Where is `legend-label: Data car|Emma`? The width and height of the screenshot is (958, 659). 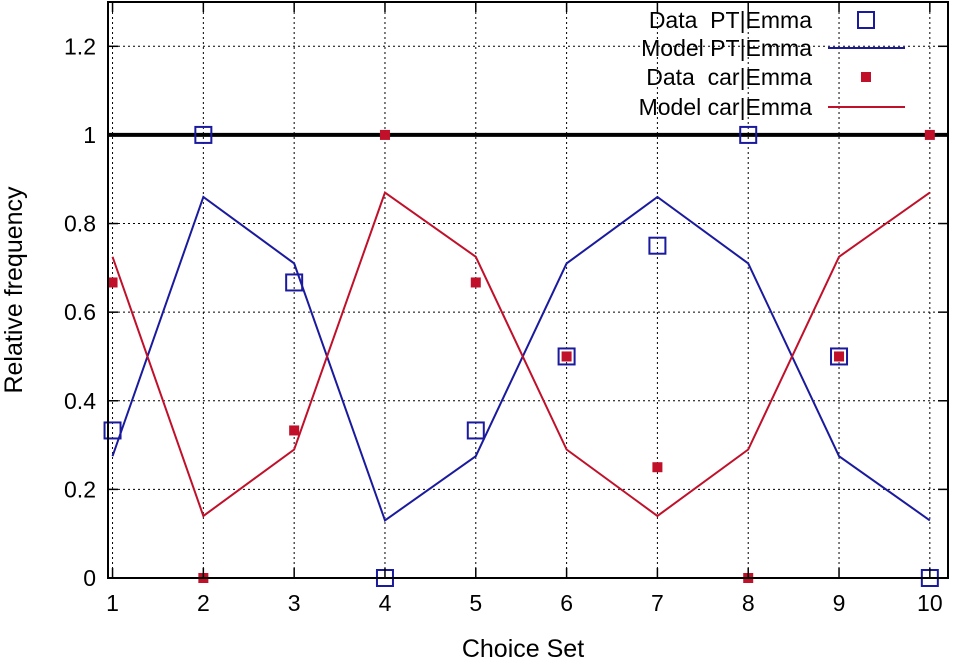 legend-label: Data car|Emma is located at coordinates (729, 77).